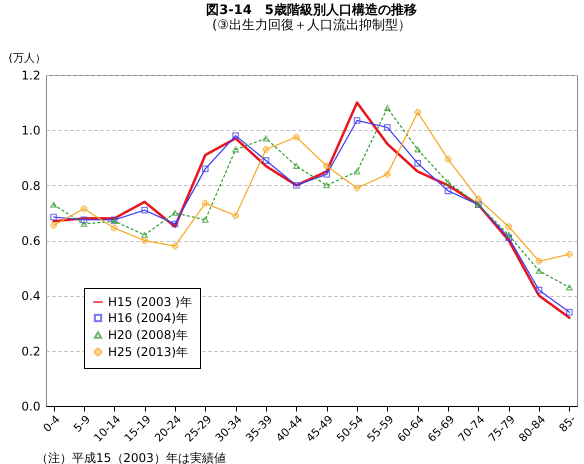 This screenshot has width=584, height=464. What do you see at coordinates (30, 131) in the screenshot?
I see `y-tick-label: 1.0` at bounding box center [30, 131].